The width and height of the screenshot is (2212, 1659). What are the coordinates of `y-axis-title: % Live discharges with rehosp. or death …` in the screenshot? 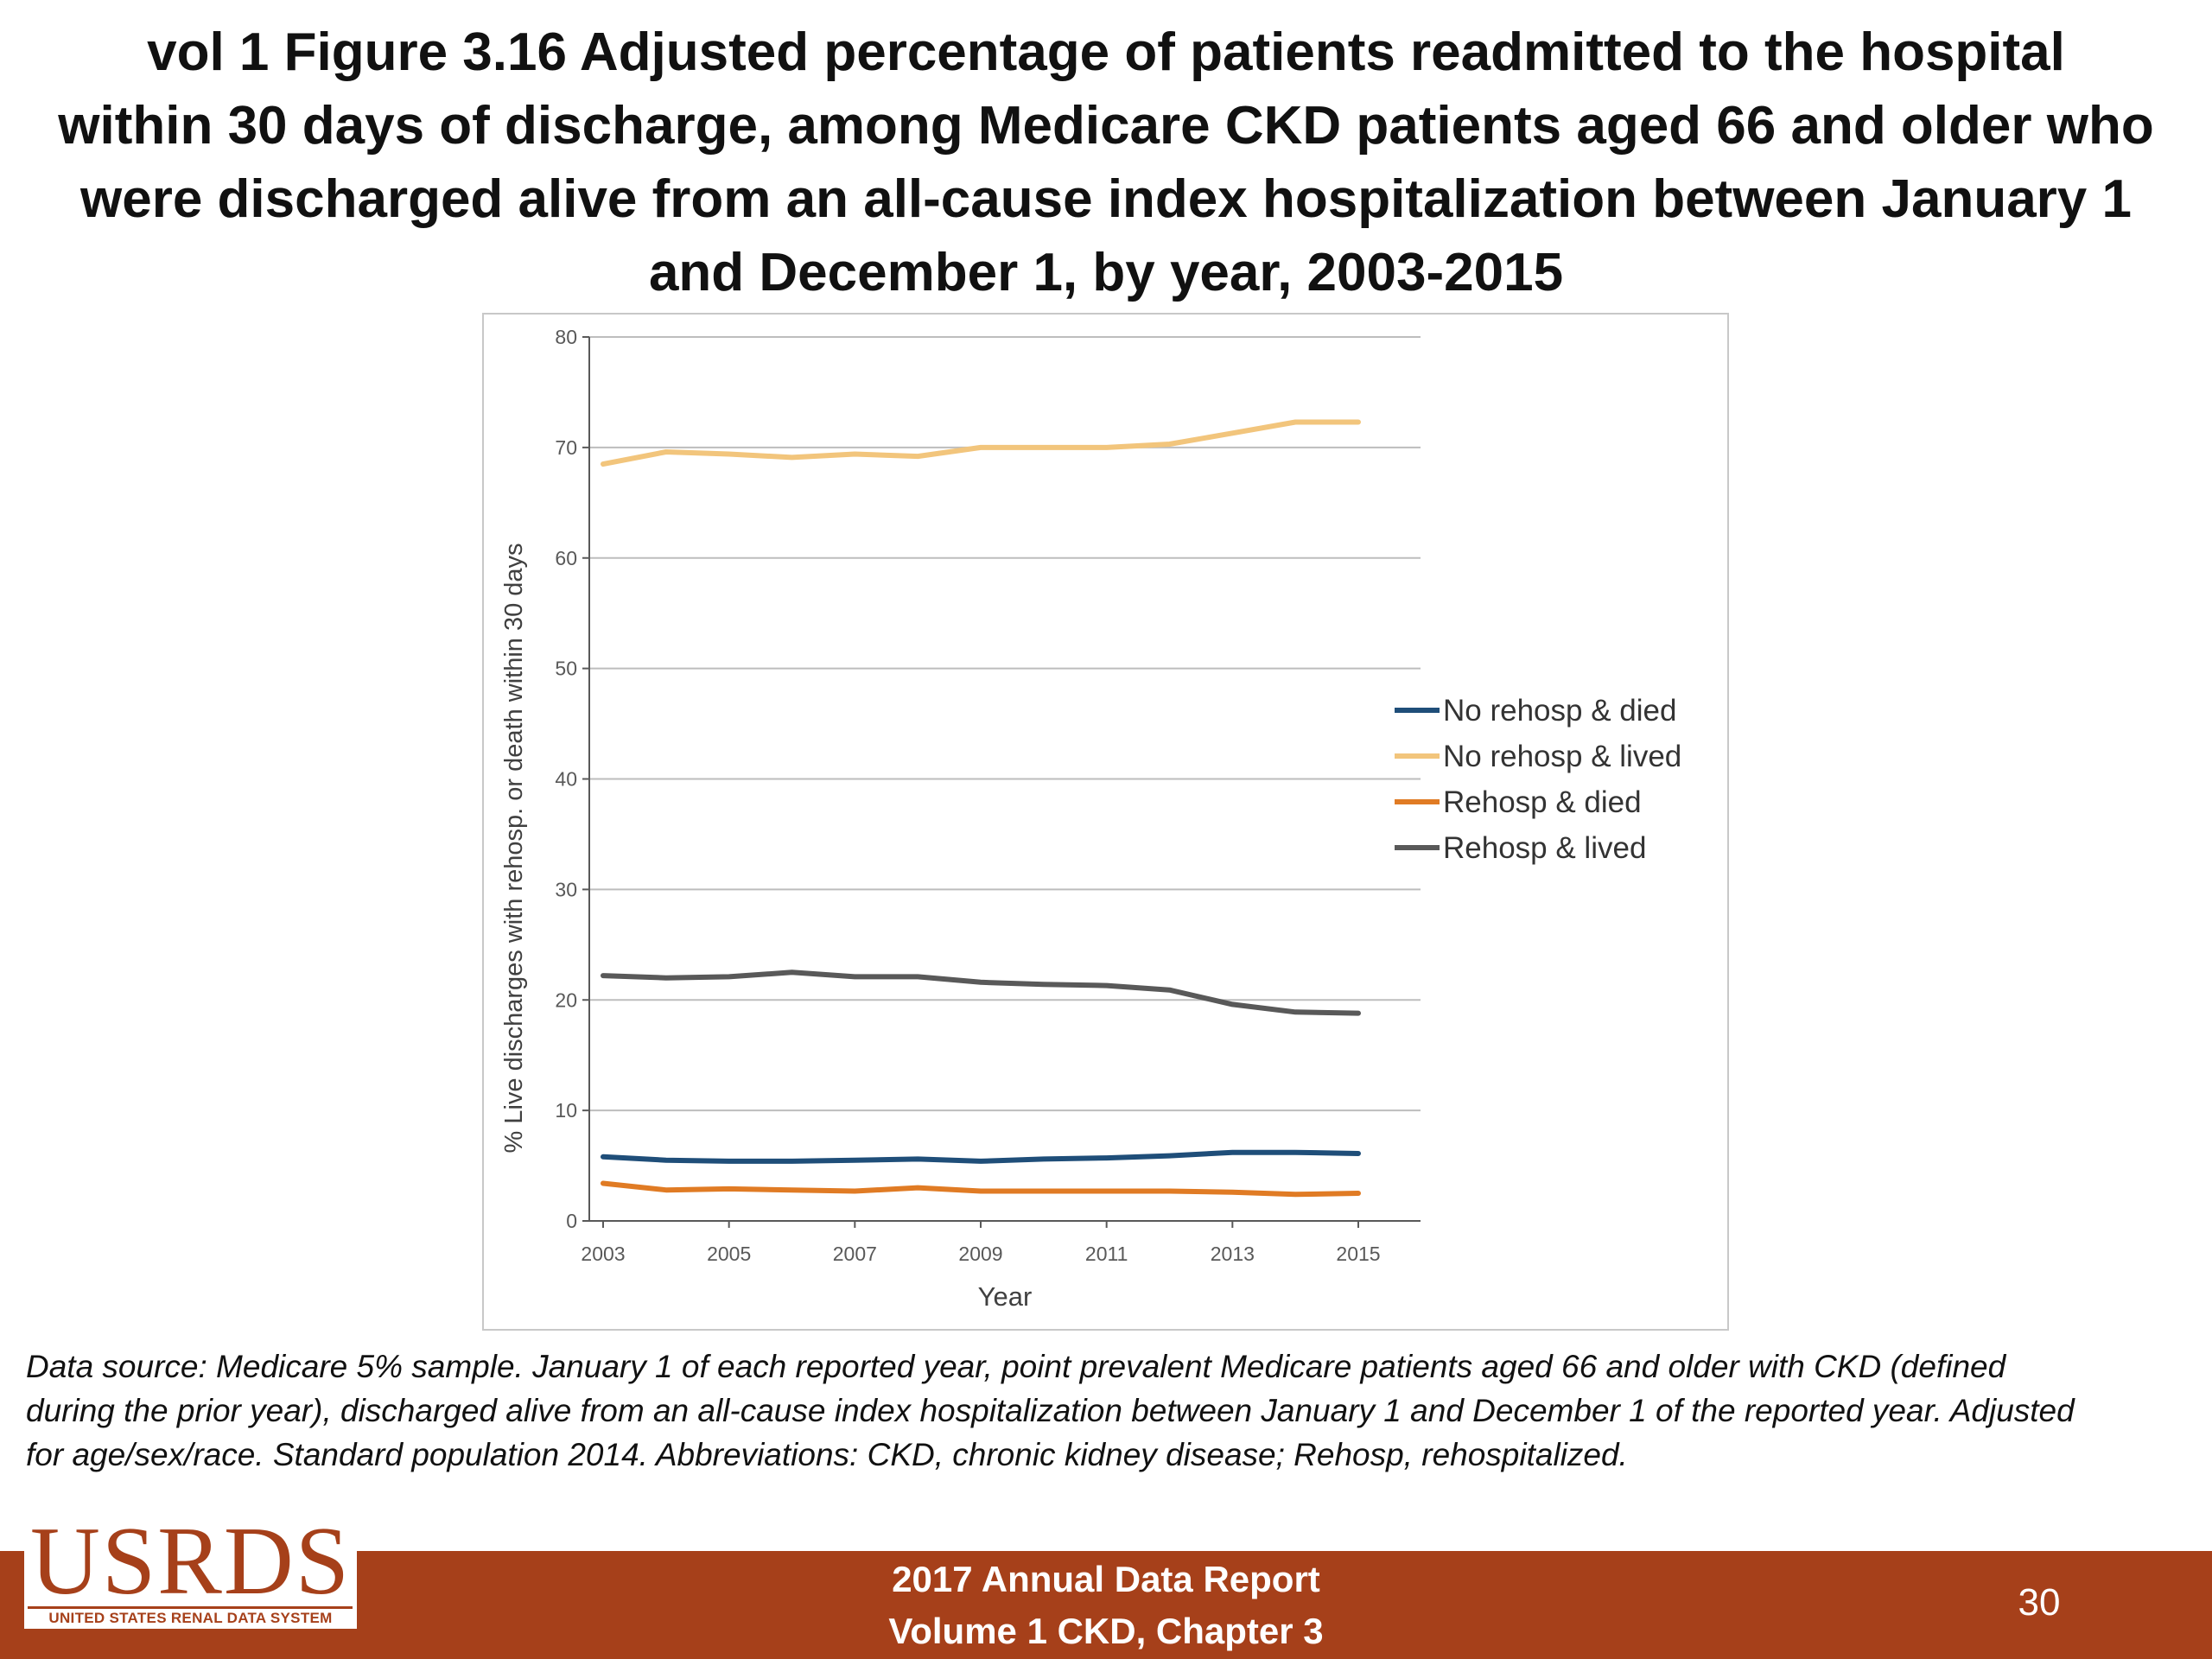 It's located at (514, 848).